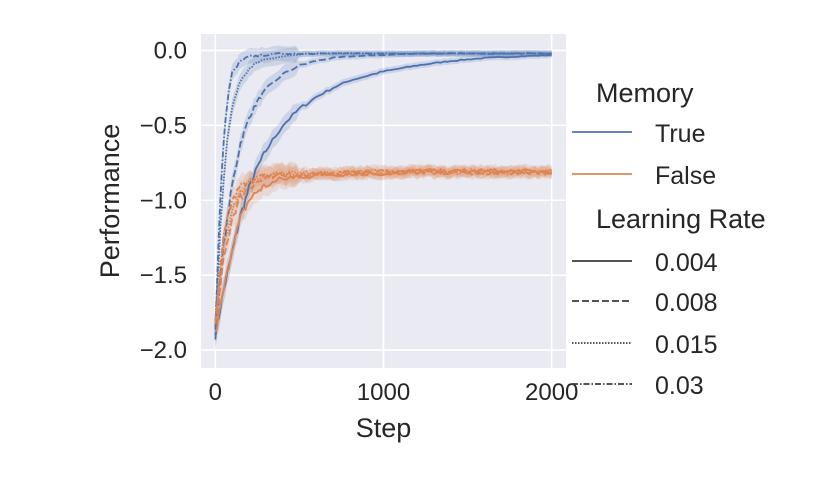  What do you see at coordinates (685, 176) in the screenshot?
I see `legend-false-label: False` at bounding box center [685, 176].